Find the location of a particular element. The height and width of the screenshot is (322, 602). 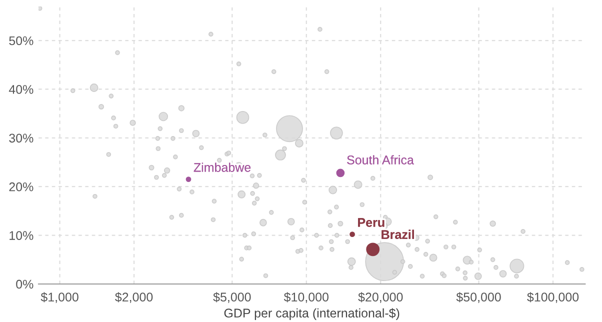

x-tick-label: $20,000 is located at coordinates (380, 297).